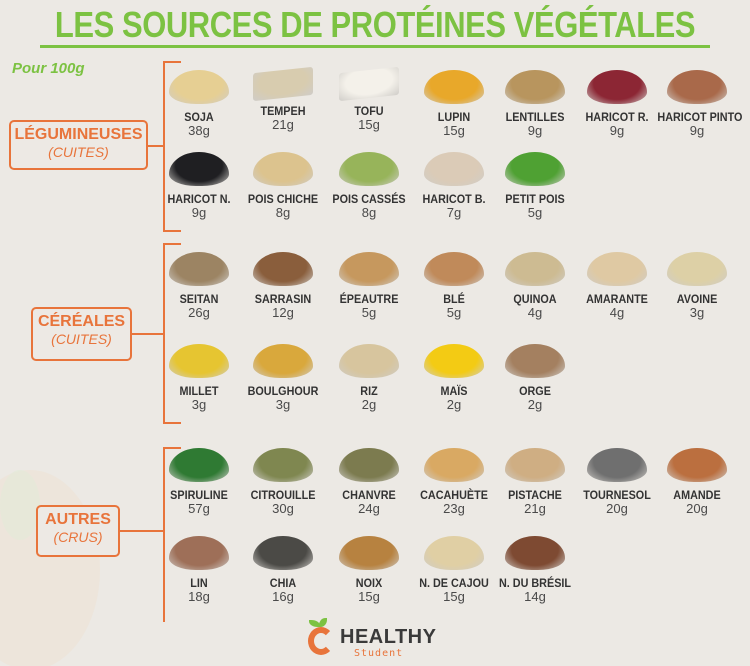 Image resolution: width=750 pixels, height=666 pixels. I want to click on subtitle: Pour 100g, so click(48, 68).